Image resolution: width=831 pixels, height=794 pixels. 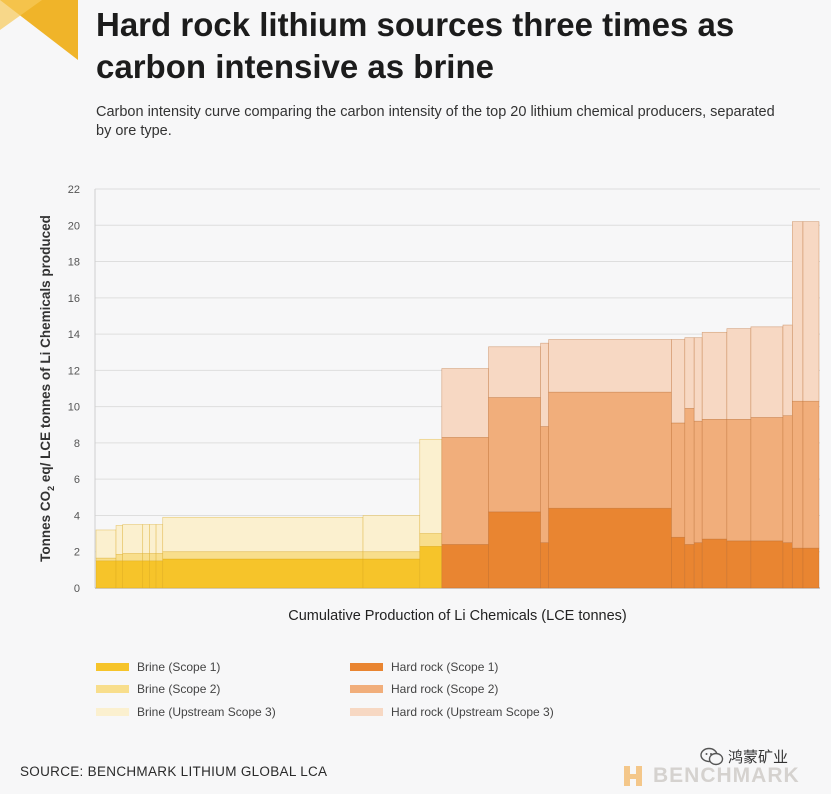 I want to click on y-tick-label: 4, so click(x=77, y=516).